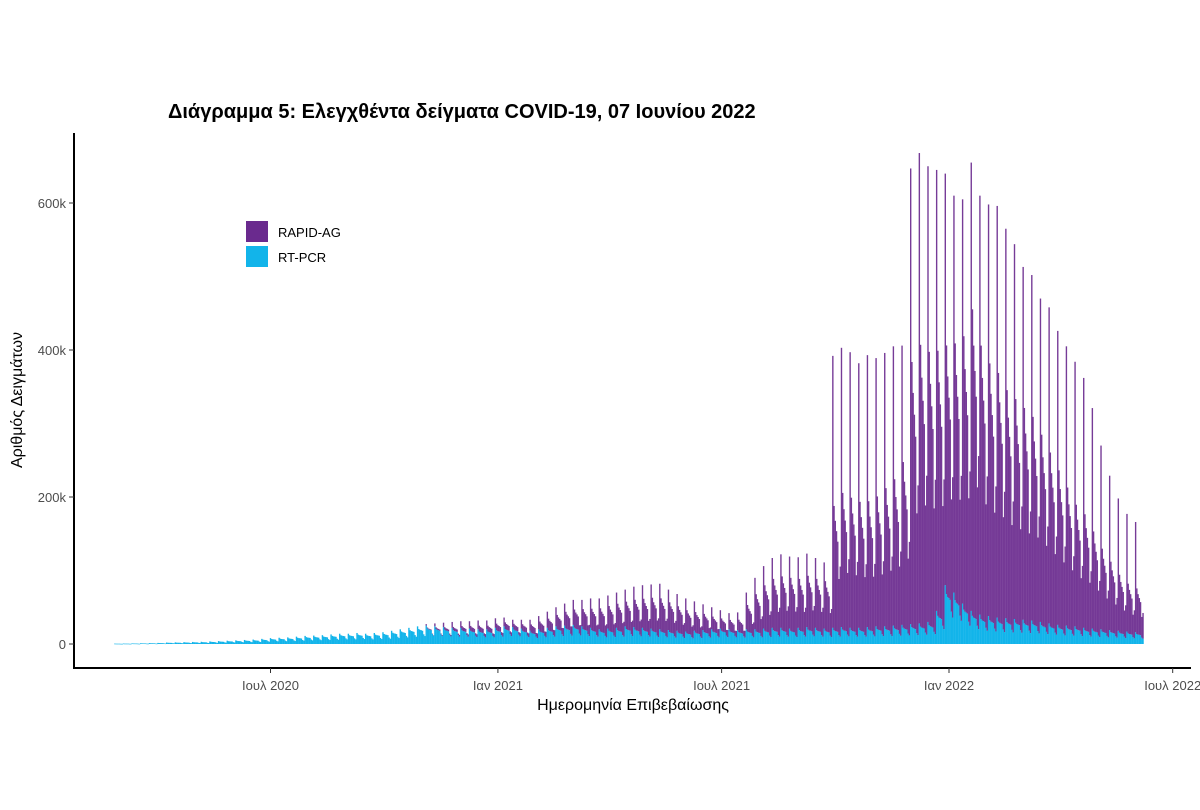  What do you see at coordinates (309, 232) in the screenshot?
I see `legend-label-rapid-ag: RAPID-AG` at bounding box center [309, 232].